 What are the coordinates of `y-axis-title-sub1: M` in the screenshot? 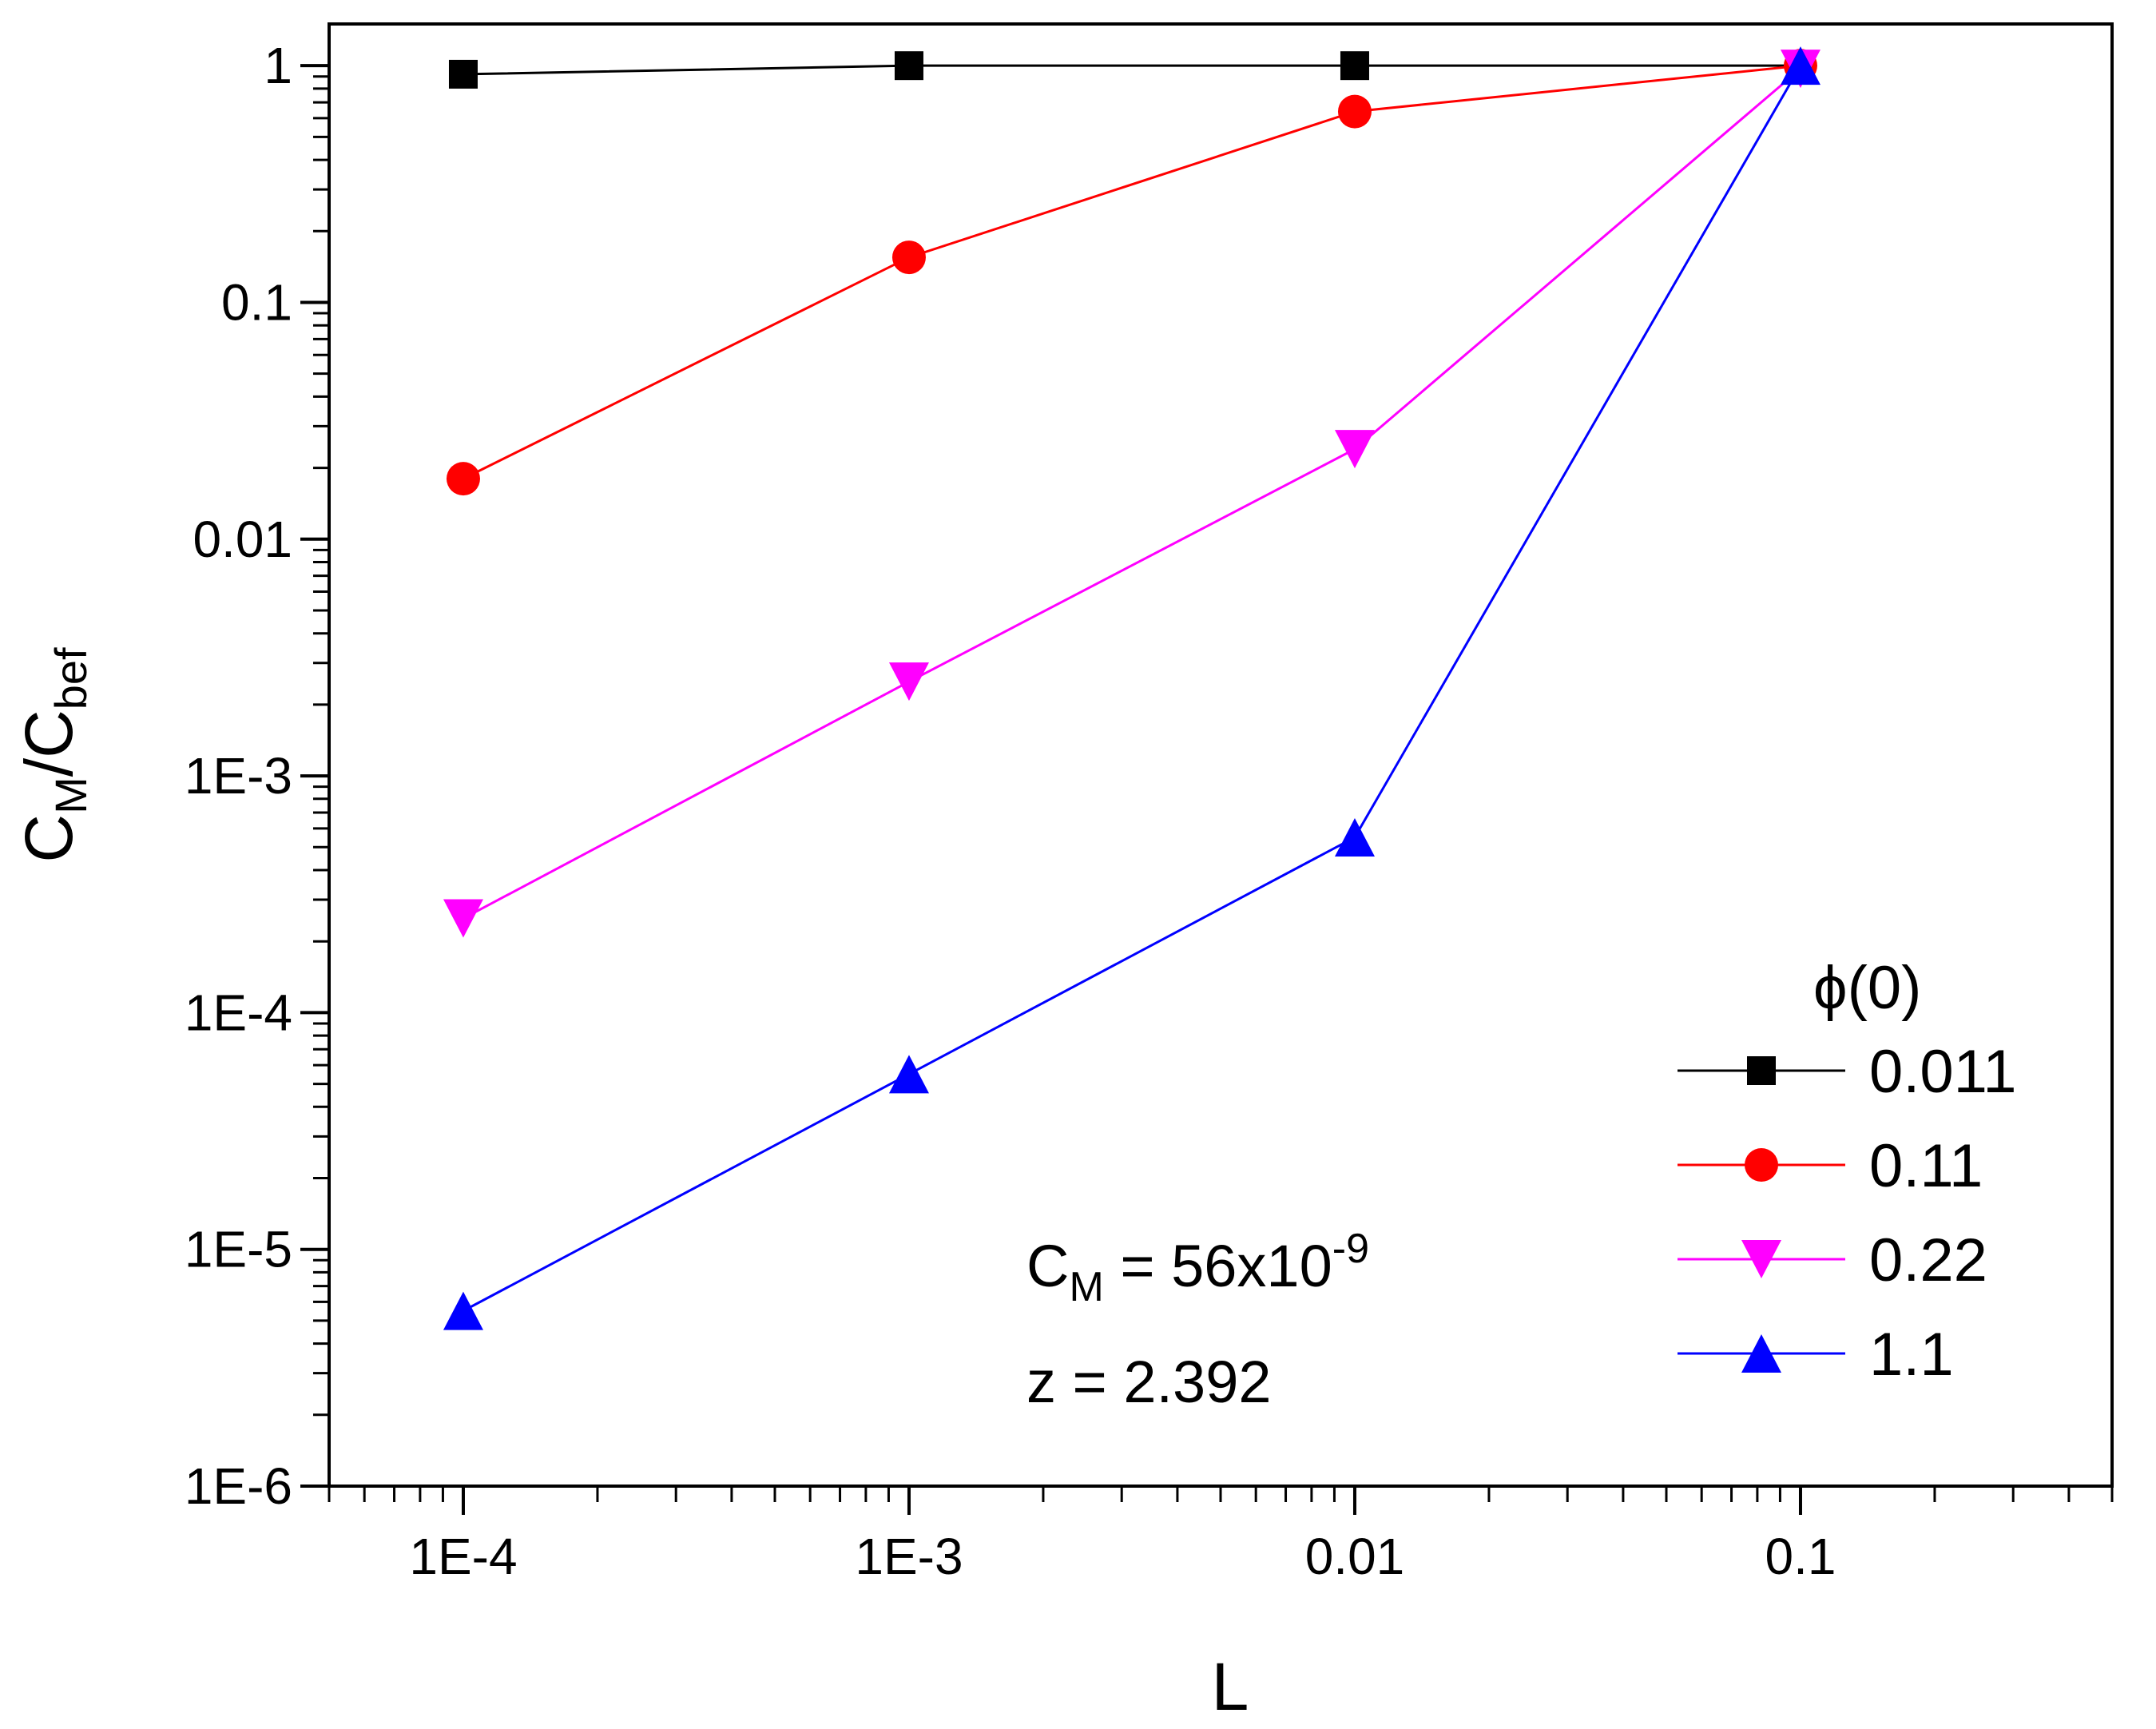 It's located at (71, 795).